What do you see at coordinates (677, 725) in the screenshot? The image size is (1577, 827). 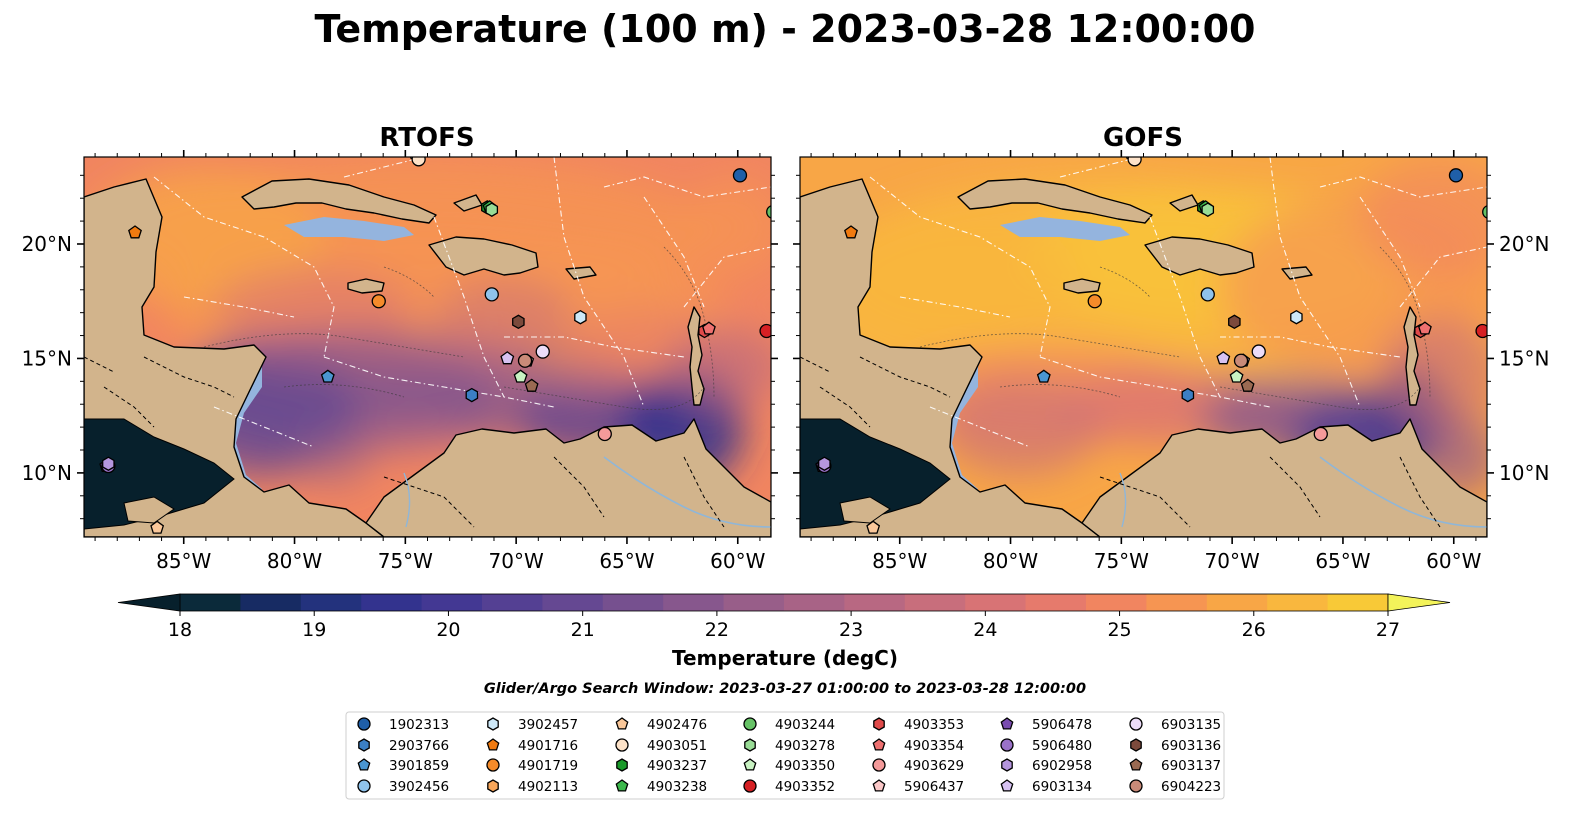 I see `legend-label: 4902476` at bounding box center [677, 725].